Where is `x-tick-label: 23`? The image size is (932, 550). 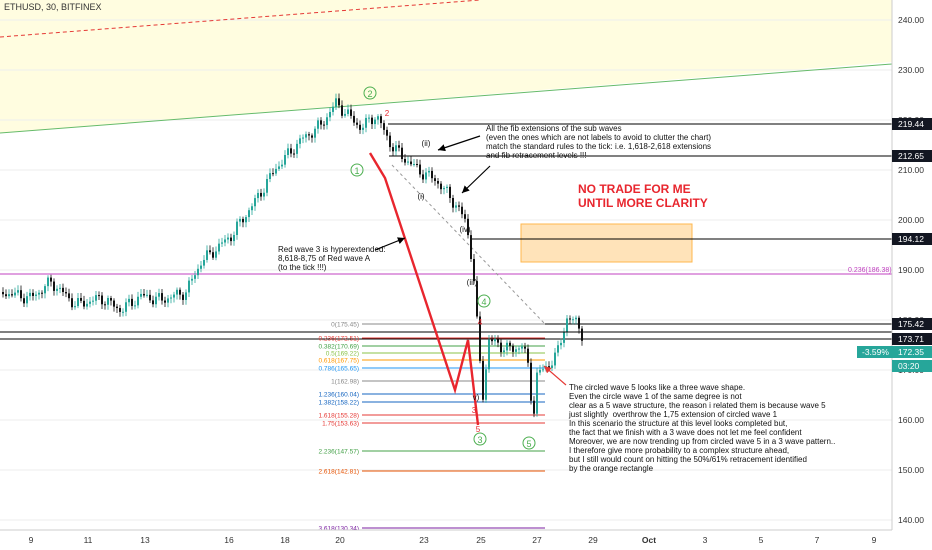
x-tick-label: 23 is located at coordinates (424, 540).